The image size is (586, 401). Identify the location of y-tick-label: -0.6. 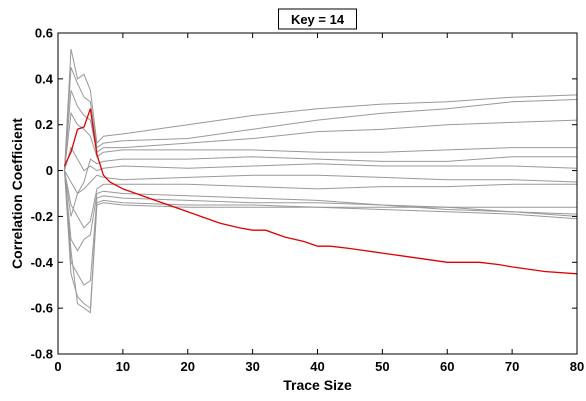
(42, 308).